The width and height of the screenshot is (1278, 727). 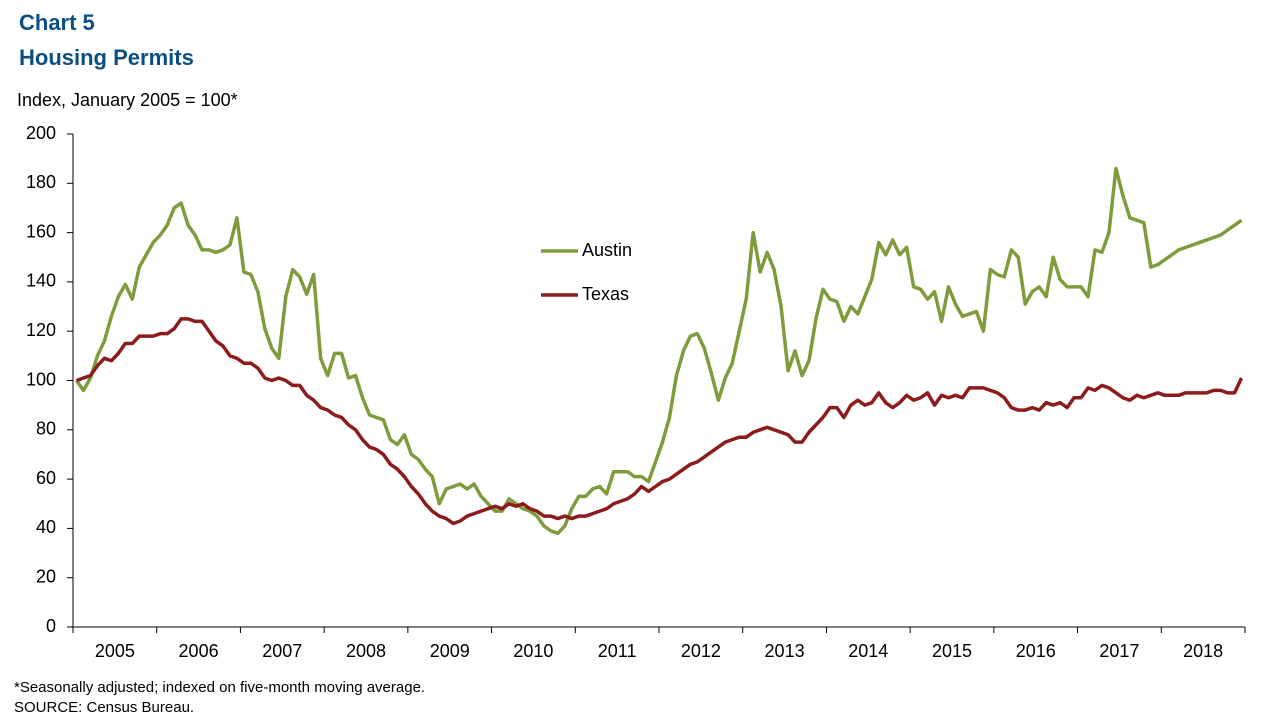 What do you see at coordinates (617, 651) in the screenshot?
I see `x-tick-label: 2011` at bounding box center [617, 651].